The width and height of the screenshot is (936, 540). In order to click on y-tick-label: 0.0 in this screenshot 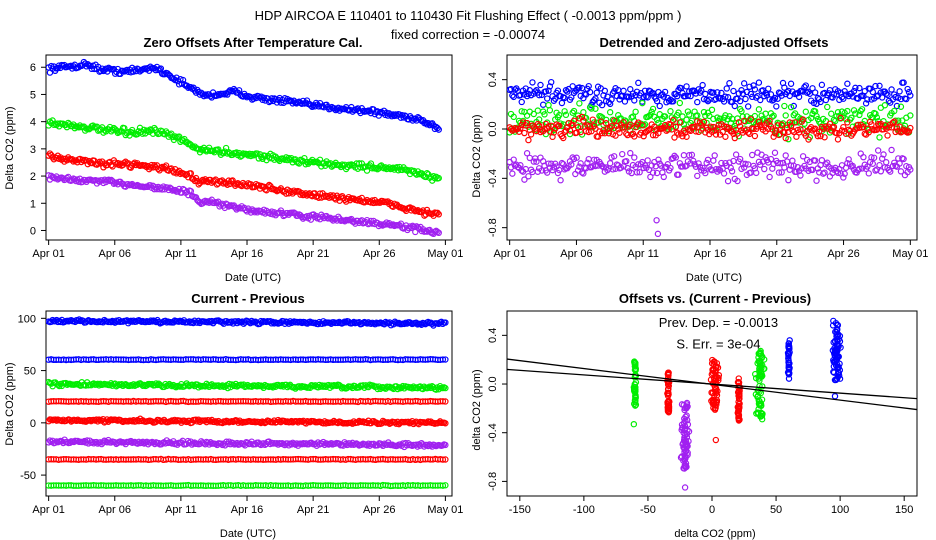, I will do `click(493, 128)`.